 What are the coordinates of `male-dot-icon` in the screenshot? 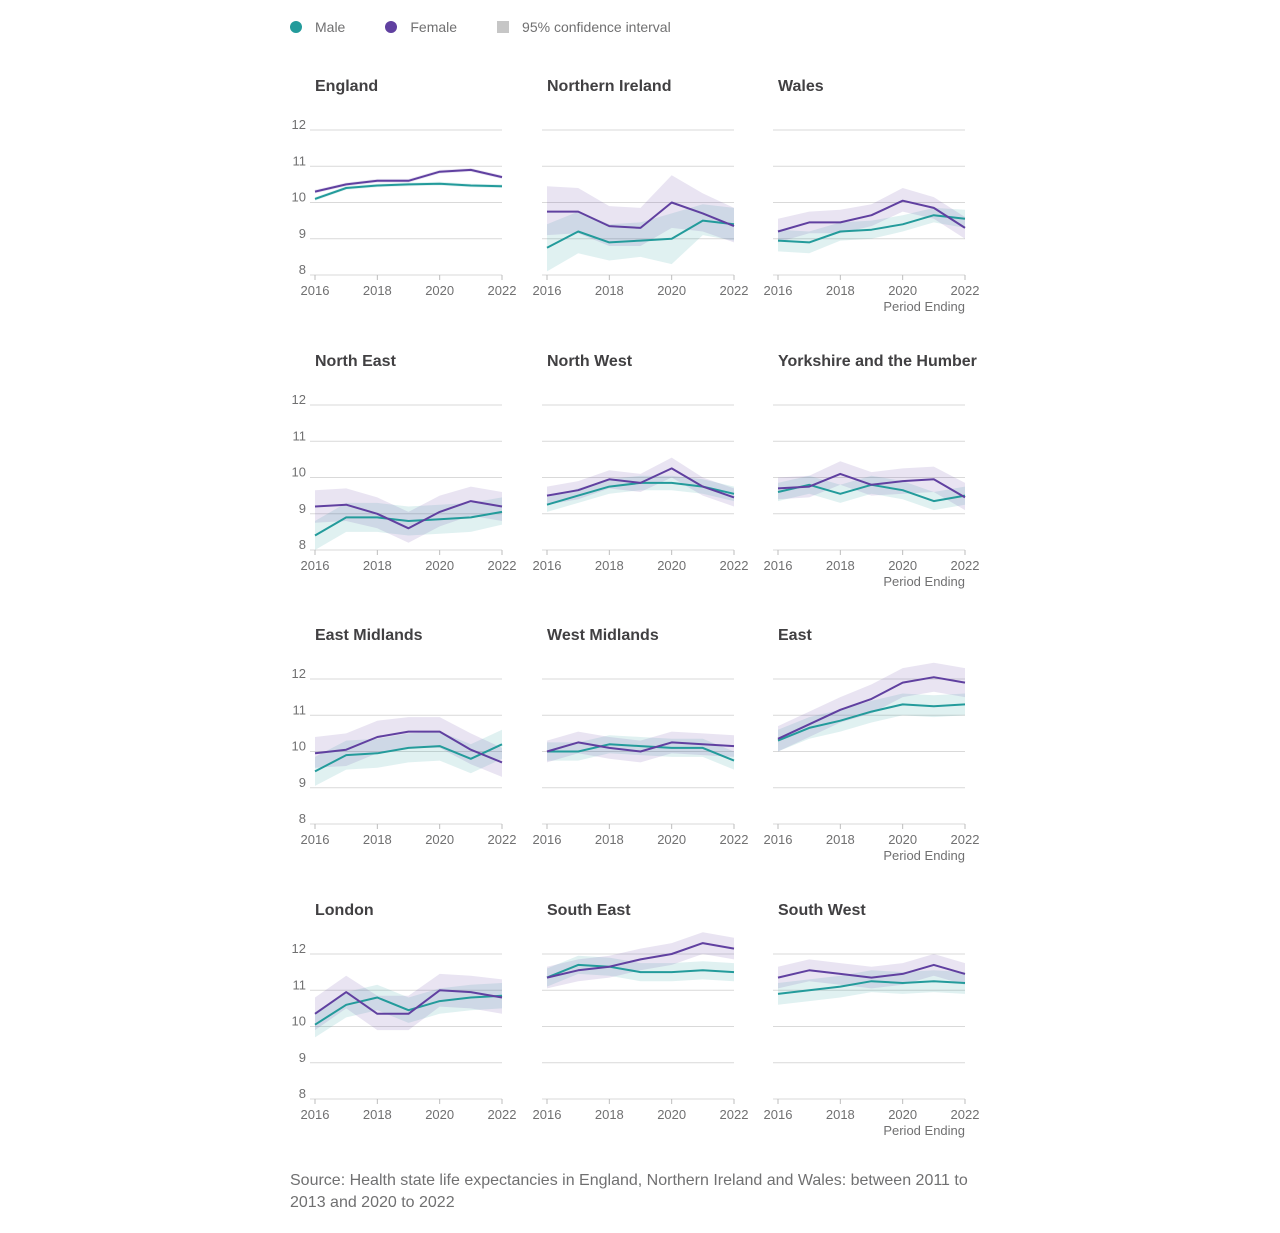 It's located at (296, 27).